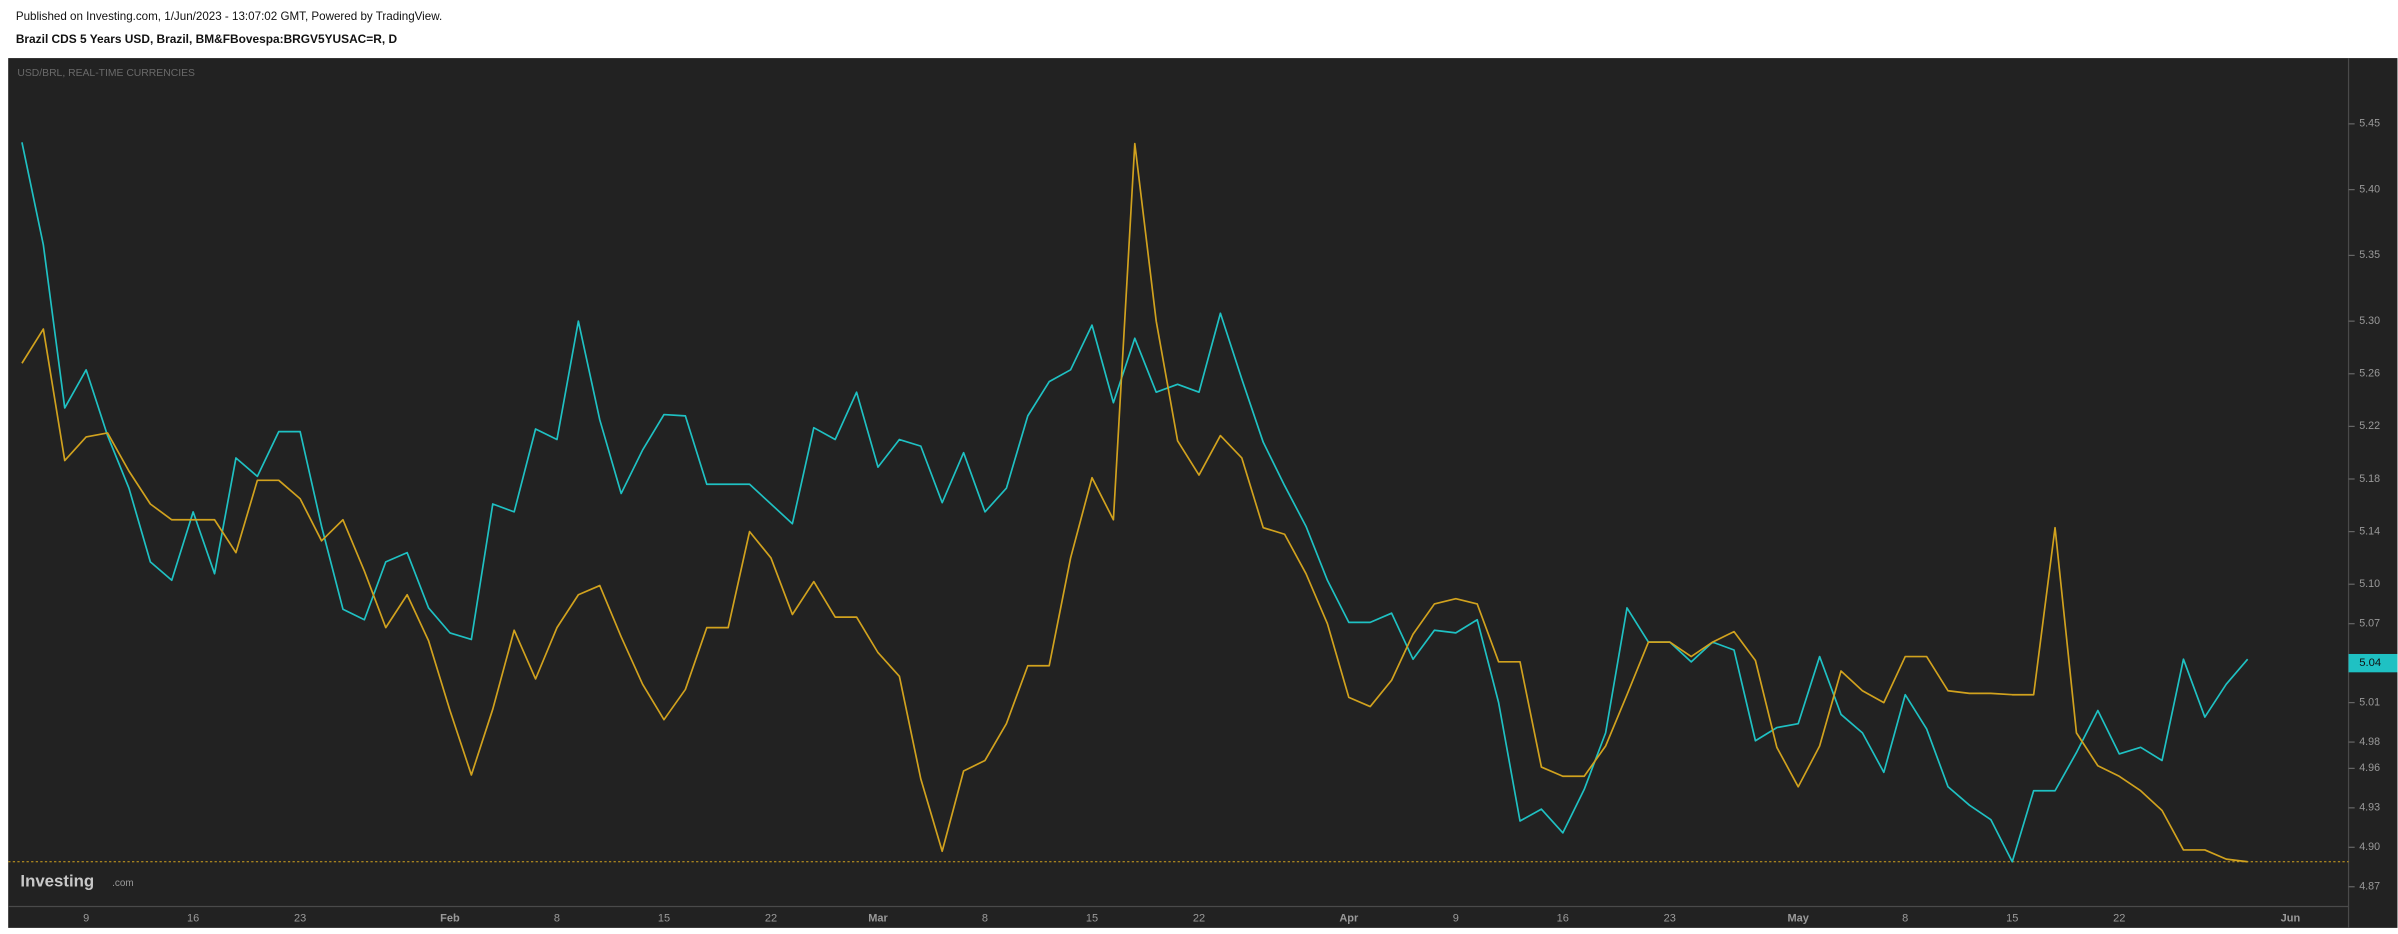  Describe the element at coordinates (2369, 808) in the screenshot. I see `y-tick-label: 4.93` at that location.